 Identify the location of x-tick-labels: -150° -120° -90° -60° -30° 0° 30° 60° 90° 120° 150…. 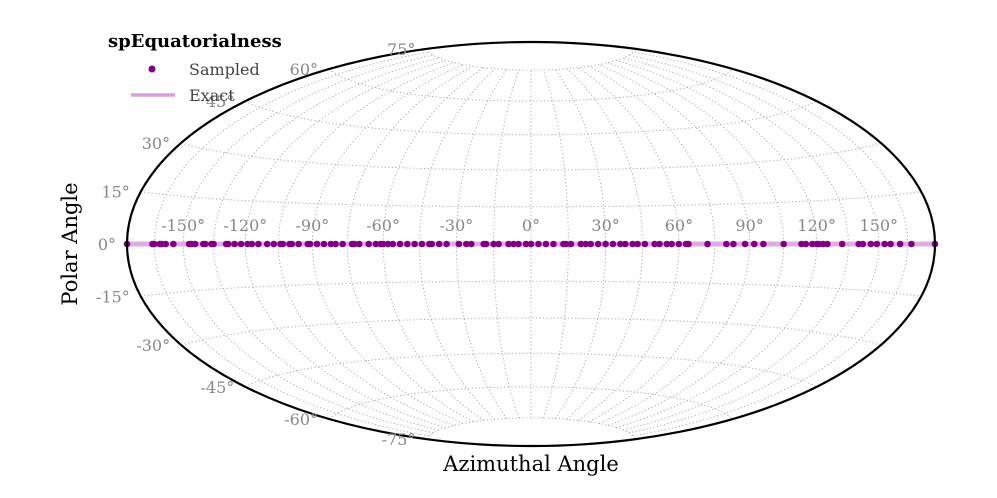
(529, 225).